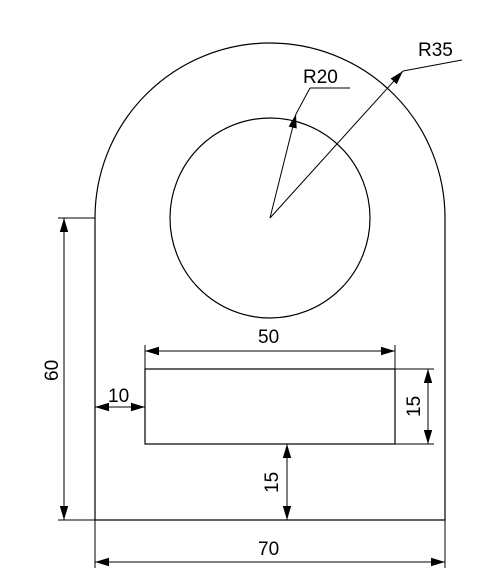 This screenshot has height=586, width=498. What do you see at coordinates (118, 396) in the screenshot?
I see `slot-offset-label: 10` at bounding box center [118, 396].